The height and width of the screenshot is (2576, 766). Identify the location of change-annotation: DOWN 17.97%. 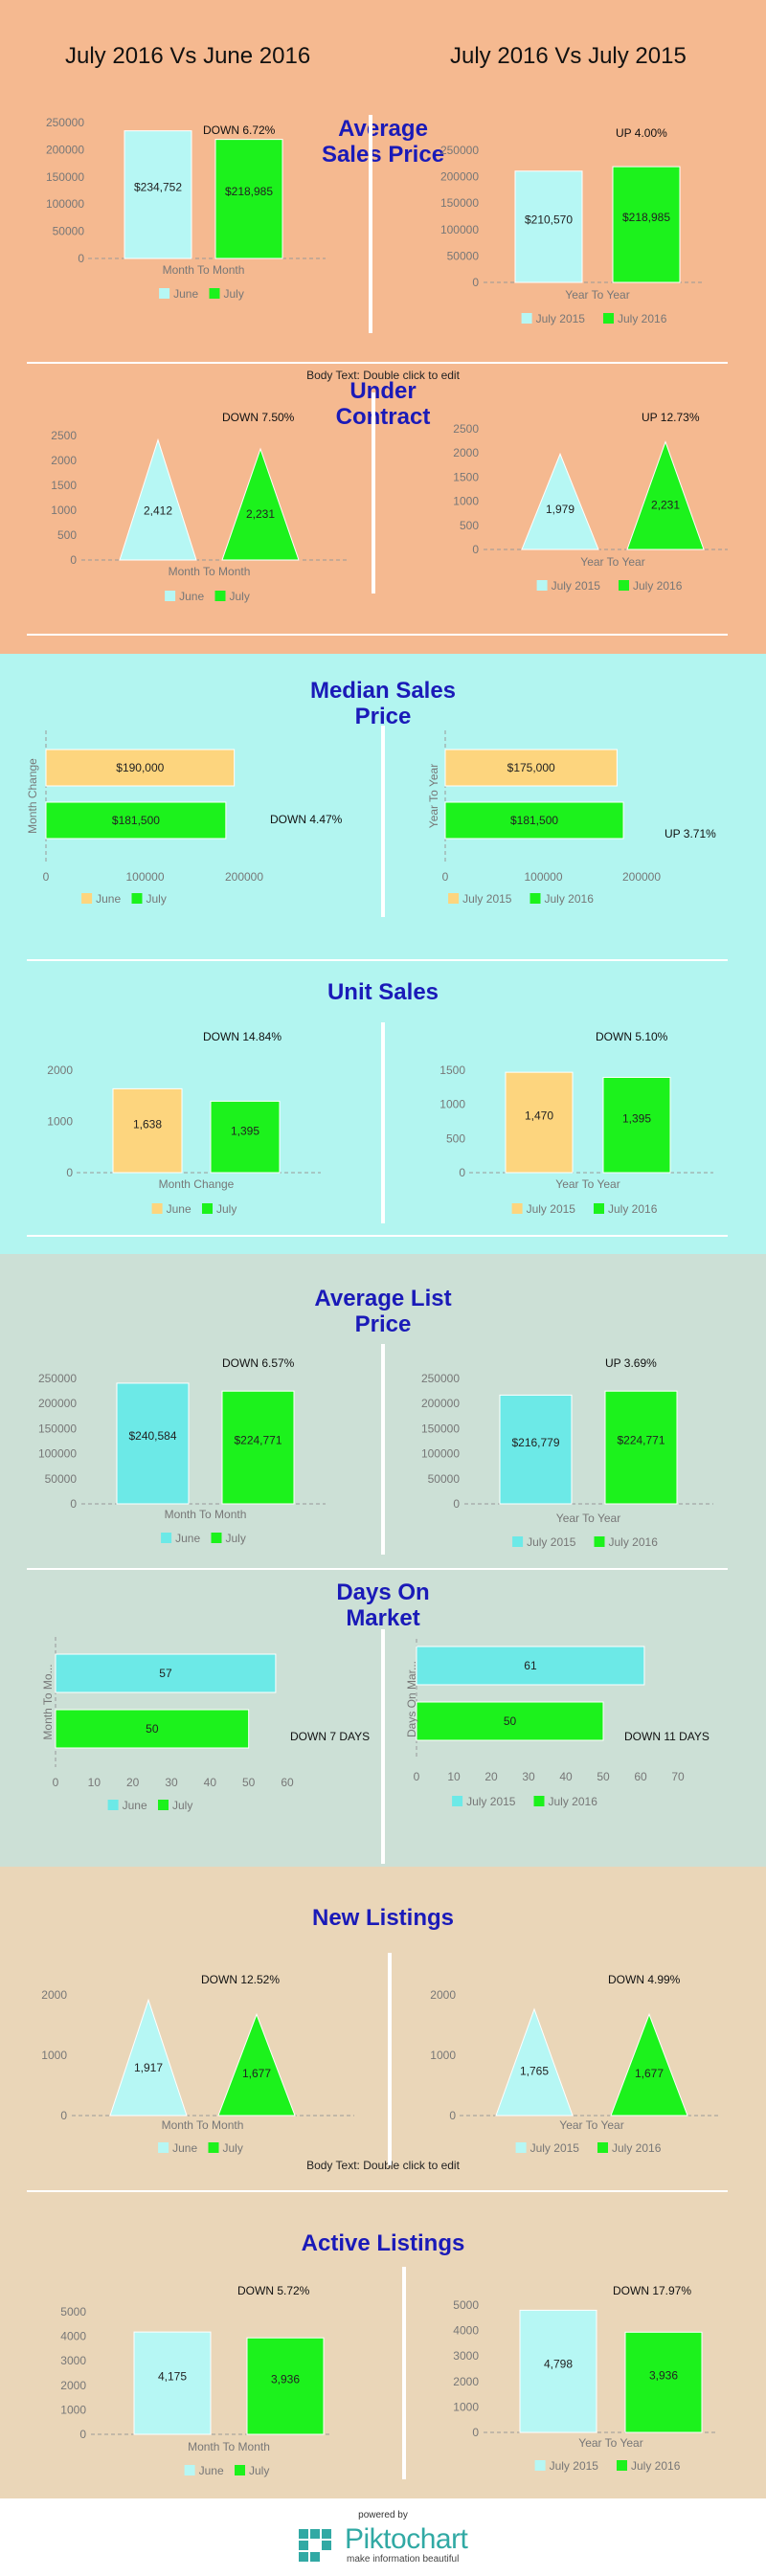
(652, 2290).